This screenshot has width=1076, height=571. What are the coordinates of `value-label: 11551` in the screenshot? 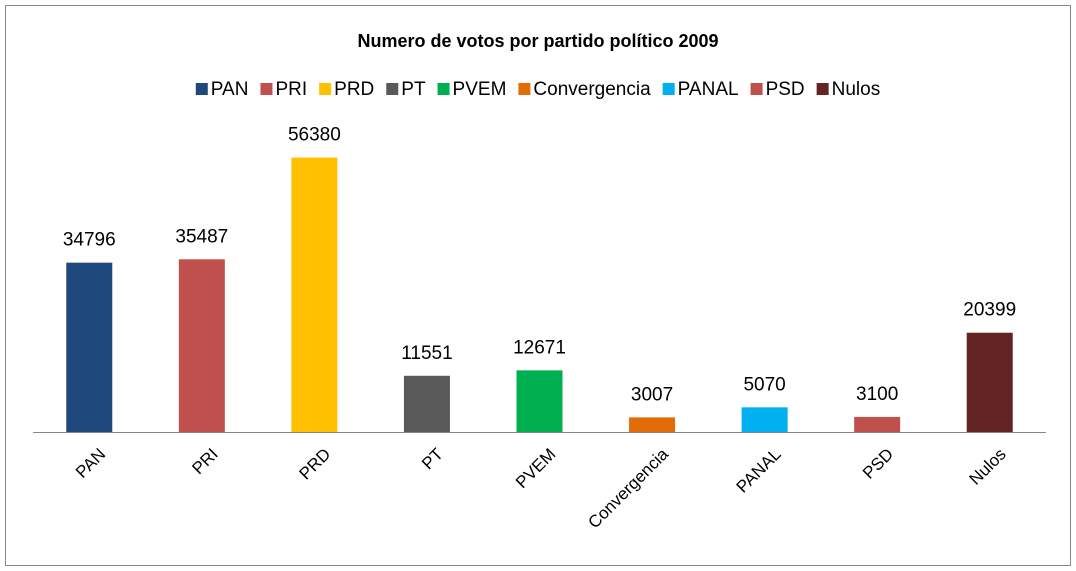 It's located at (426, 353).